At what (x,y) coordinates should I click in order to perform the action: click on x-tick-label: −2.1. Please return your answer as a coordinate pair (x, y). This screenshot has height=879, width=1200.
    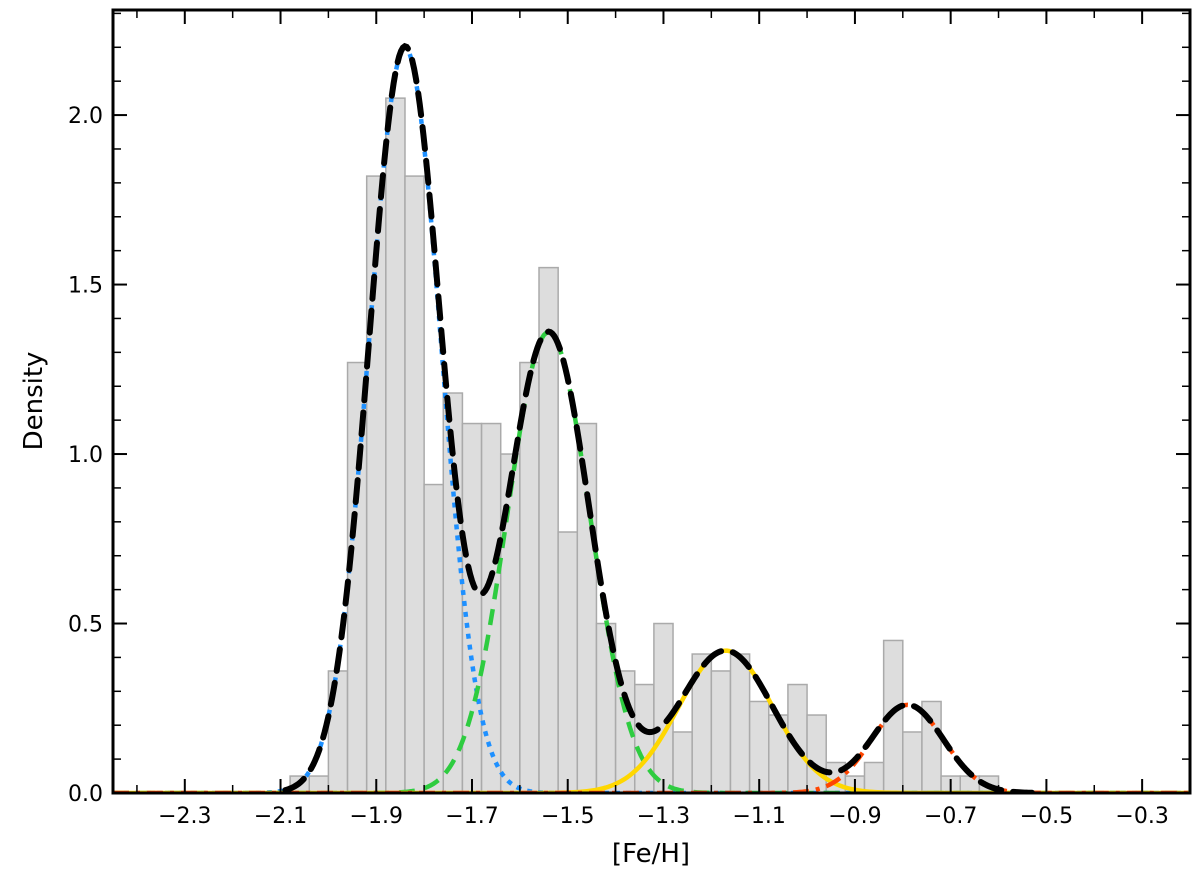
    Looking at the image, I should click on (280, 816).